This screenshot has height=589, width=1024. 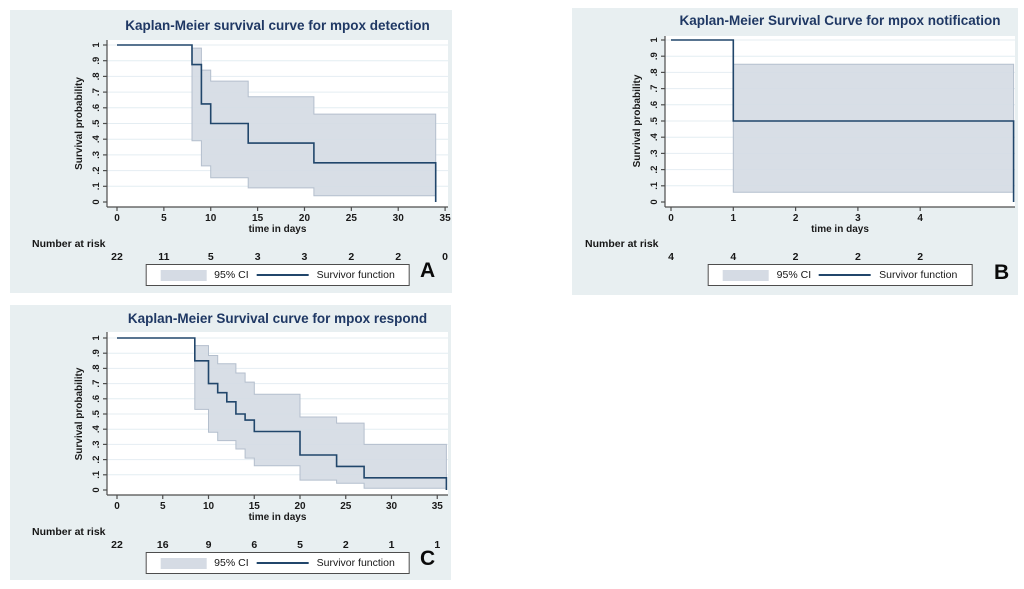 What do you see at coordinates (858, 218) in the screenshot?
I see `x-tick-label: 3` at bounding box center [858, 218].